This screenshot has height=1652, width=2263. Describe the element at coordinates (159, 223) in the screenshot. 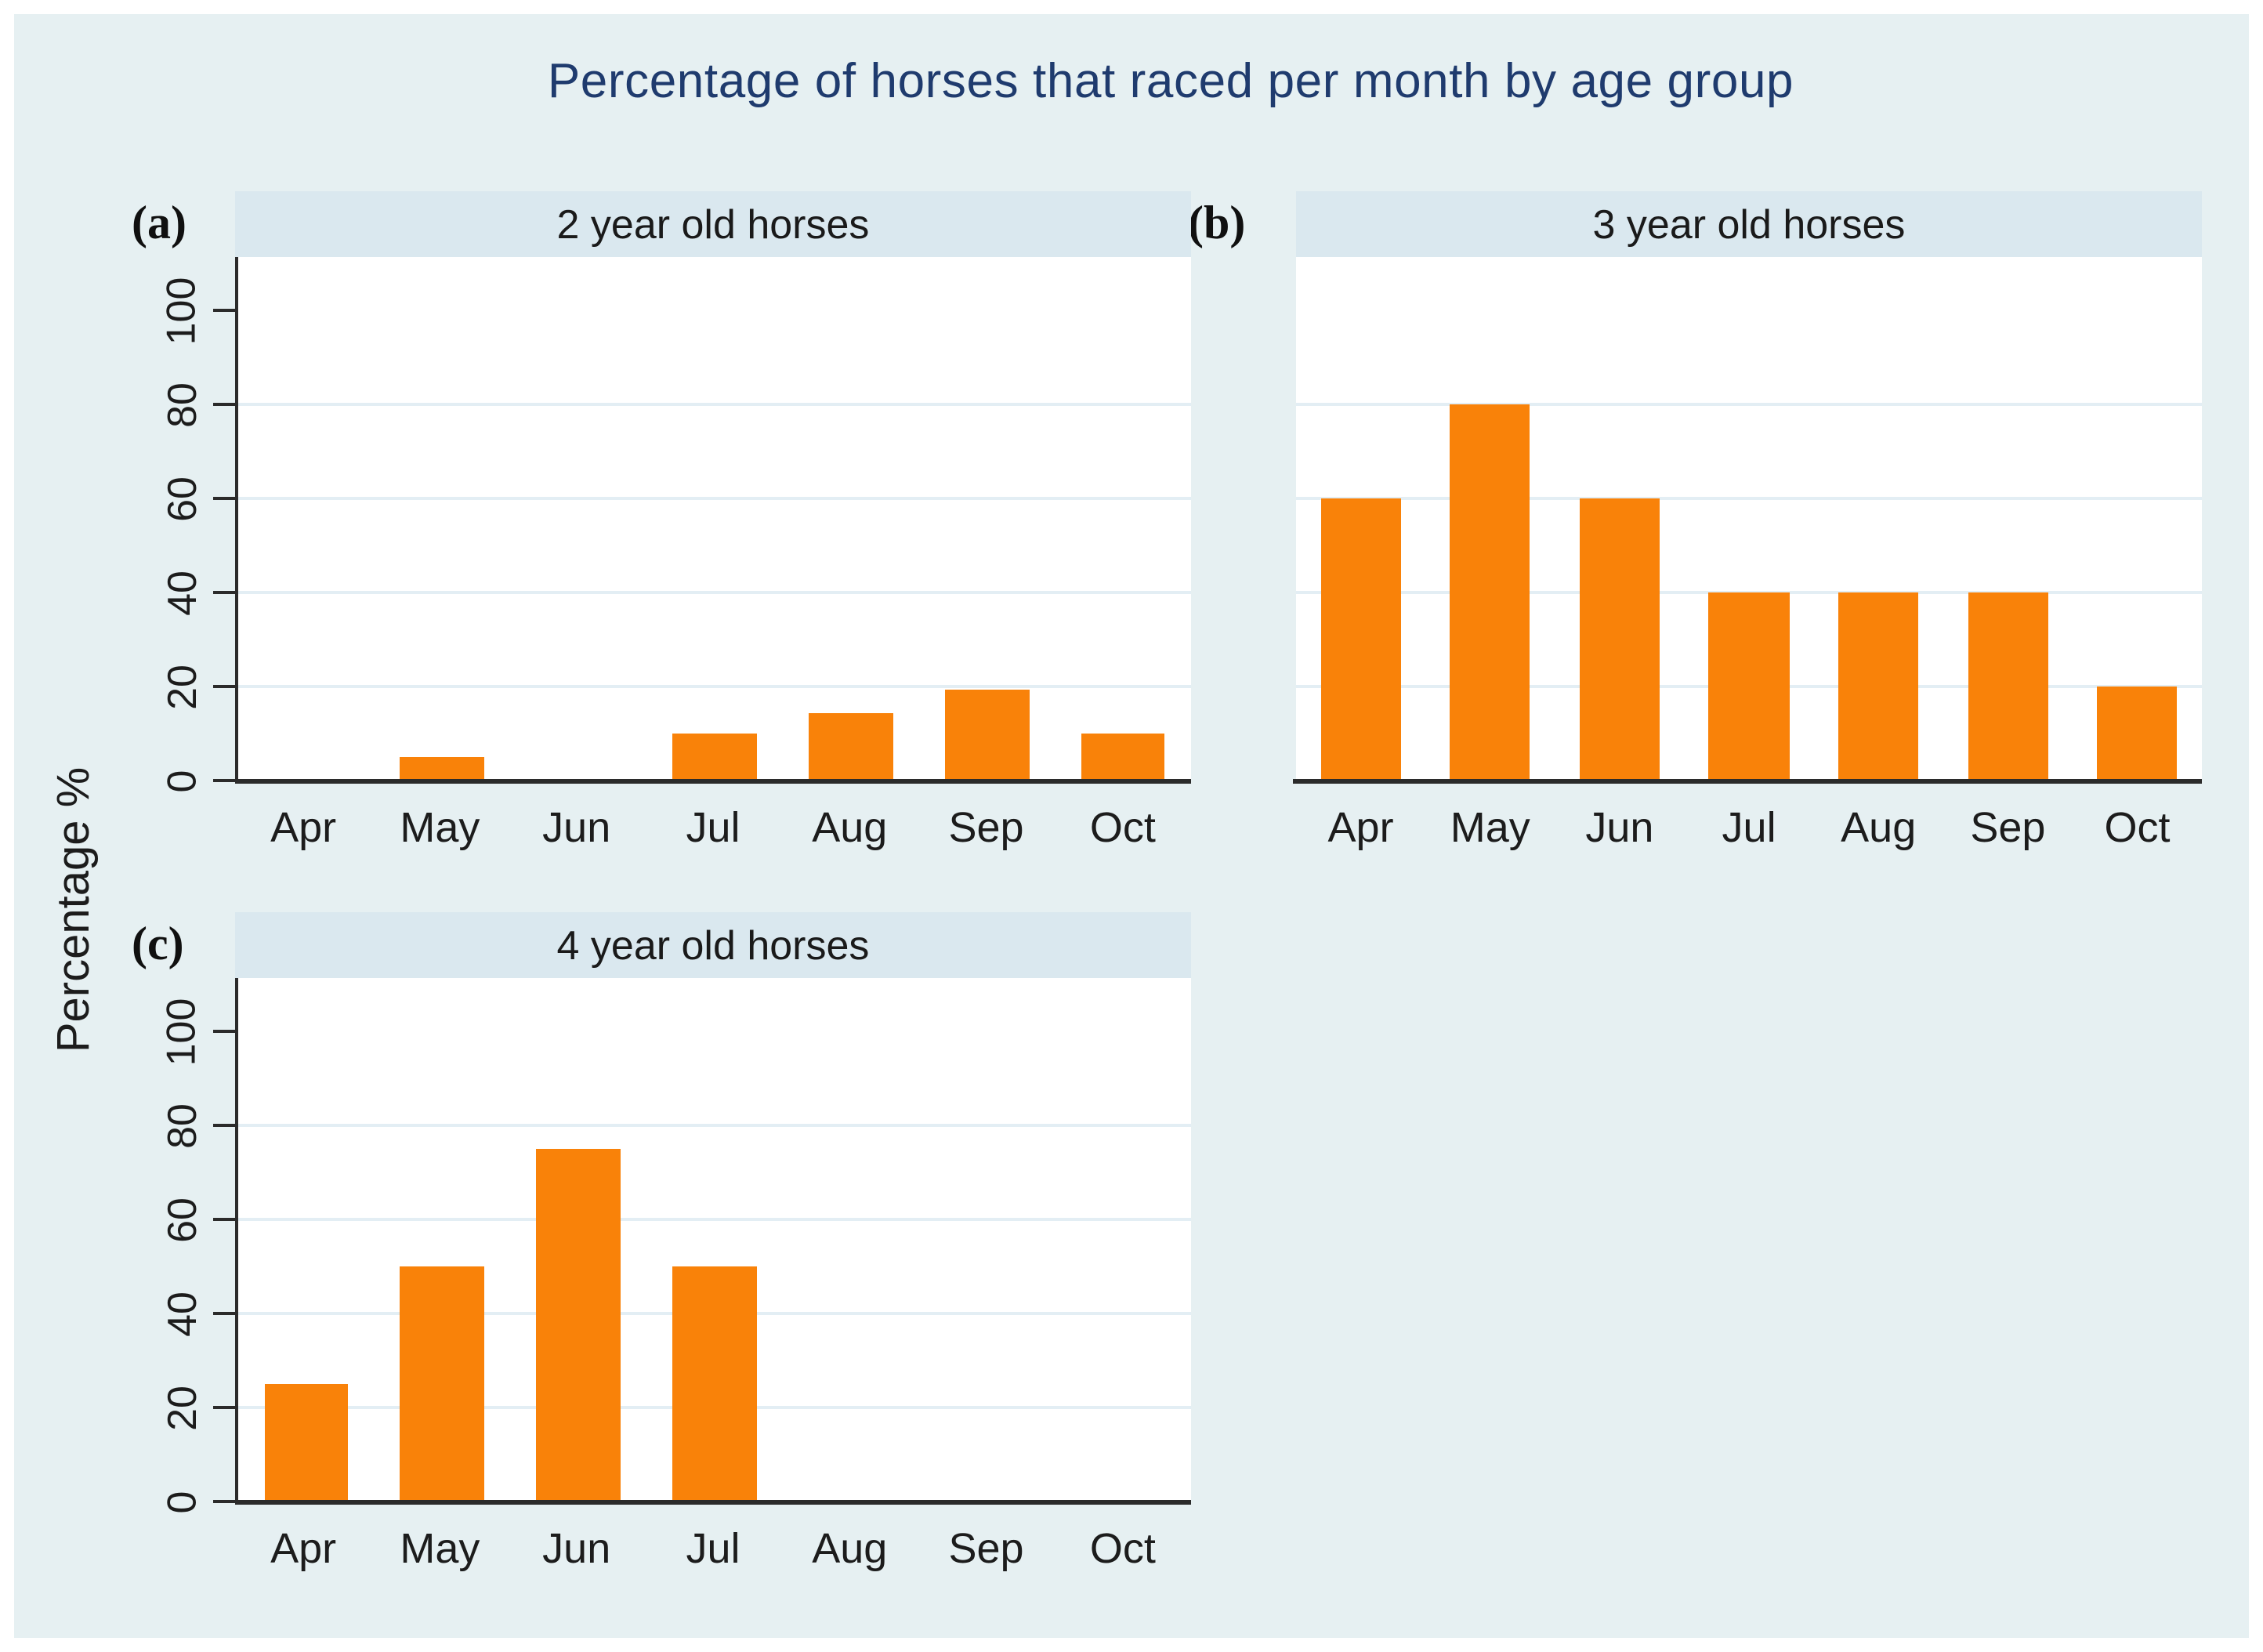

I see `panel-label-a: (a)` at that location.